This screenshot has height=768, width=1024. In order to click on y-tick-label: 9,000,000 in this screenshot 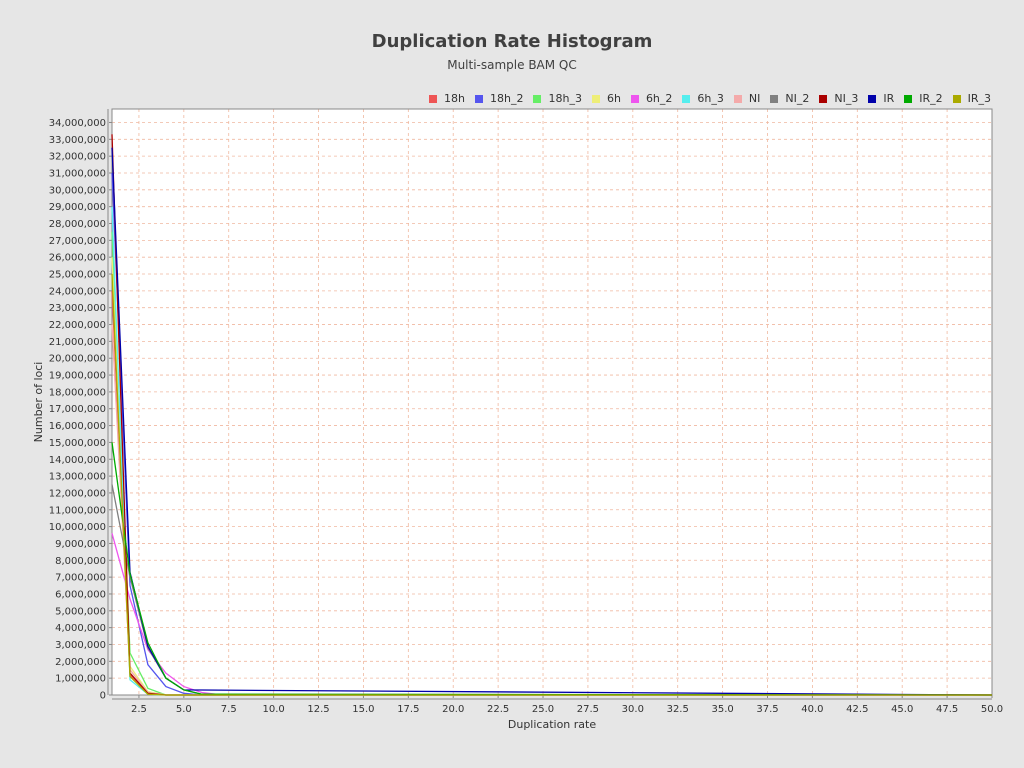, I will do `click(80, 544)`.